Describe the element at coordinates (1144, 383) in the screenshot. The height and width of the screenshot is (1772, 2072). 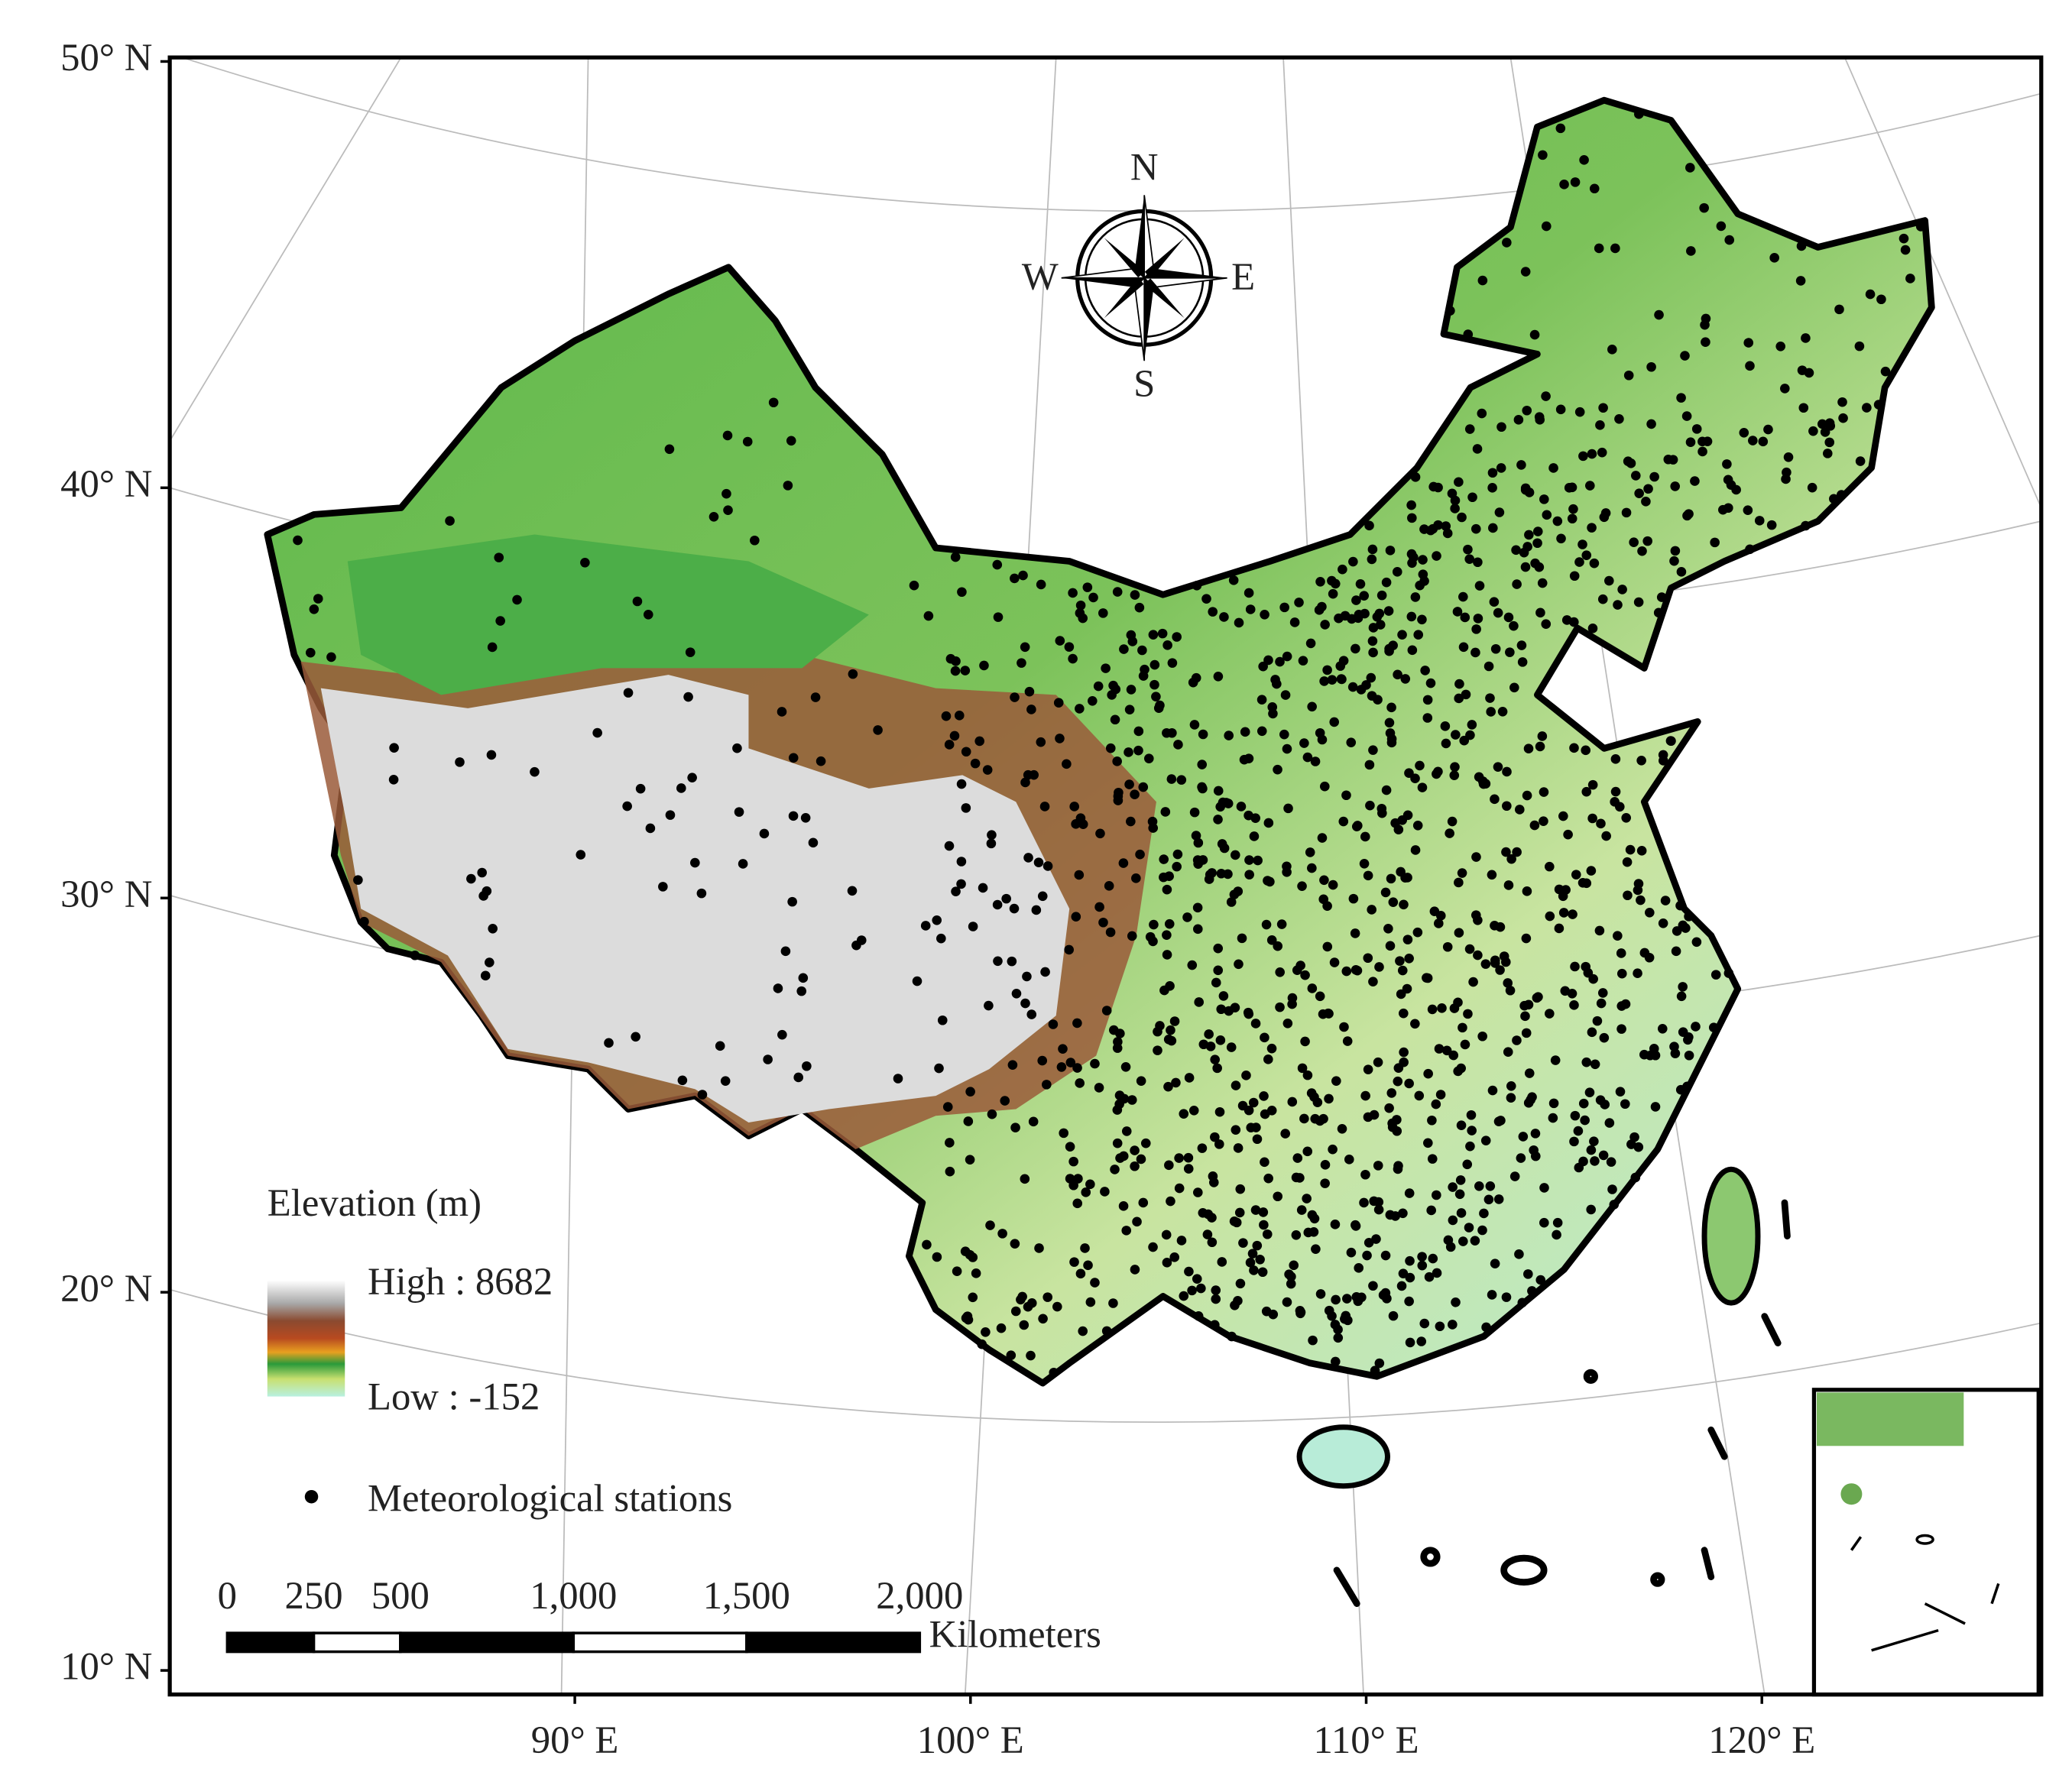
I see `compass-s: S` at that location.